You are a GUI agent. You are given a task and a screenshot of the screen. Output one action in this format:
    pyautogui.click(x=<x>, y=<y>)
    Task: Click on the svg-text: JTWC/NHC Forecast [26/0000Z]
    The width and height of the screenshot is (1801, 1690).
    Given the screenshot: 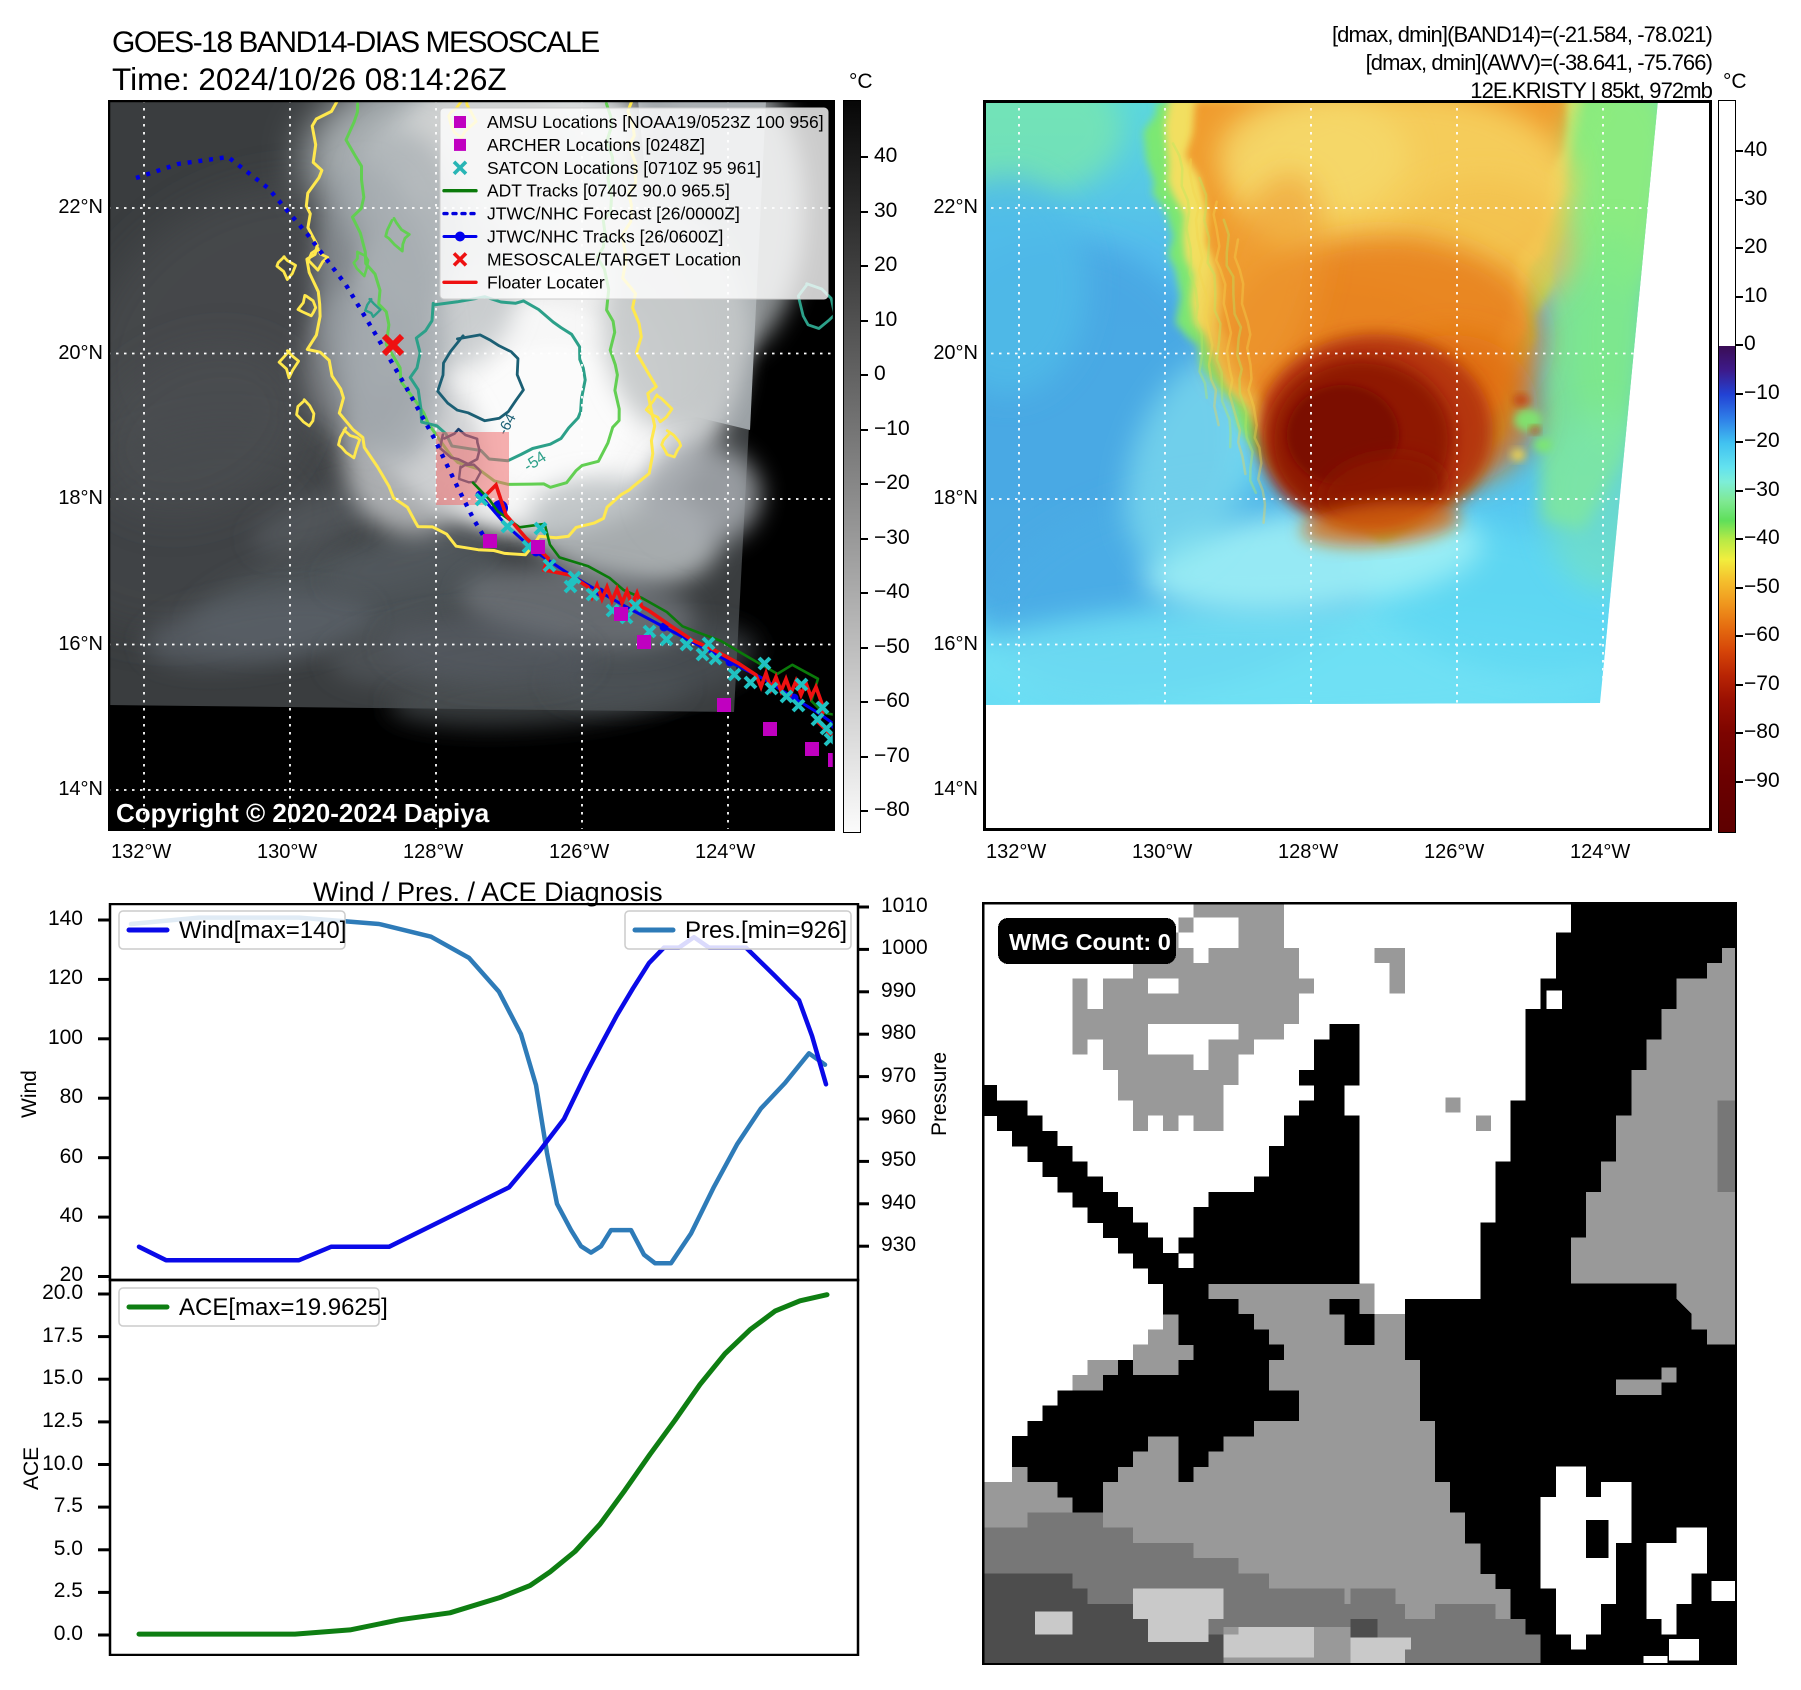 What is the action you would take?
    pyautogui.click(x=613, y=214)
    